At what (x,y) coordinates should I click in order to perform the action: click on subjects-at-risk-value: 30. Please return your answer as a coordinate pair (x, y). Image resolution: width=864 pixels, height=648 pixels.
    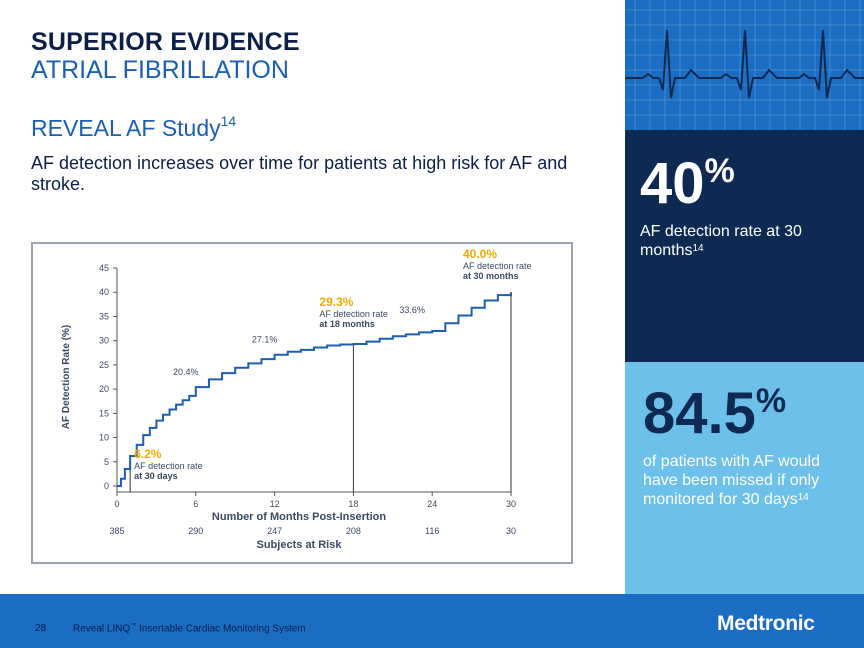
    Looking at the image, I should click on (511, 531).